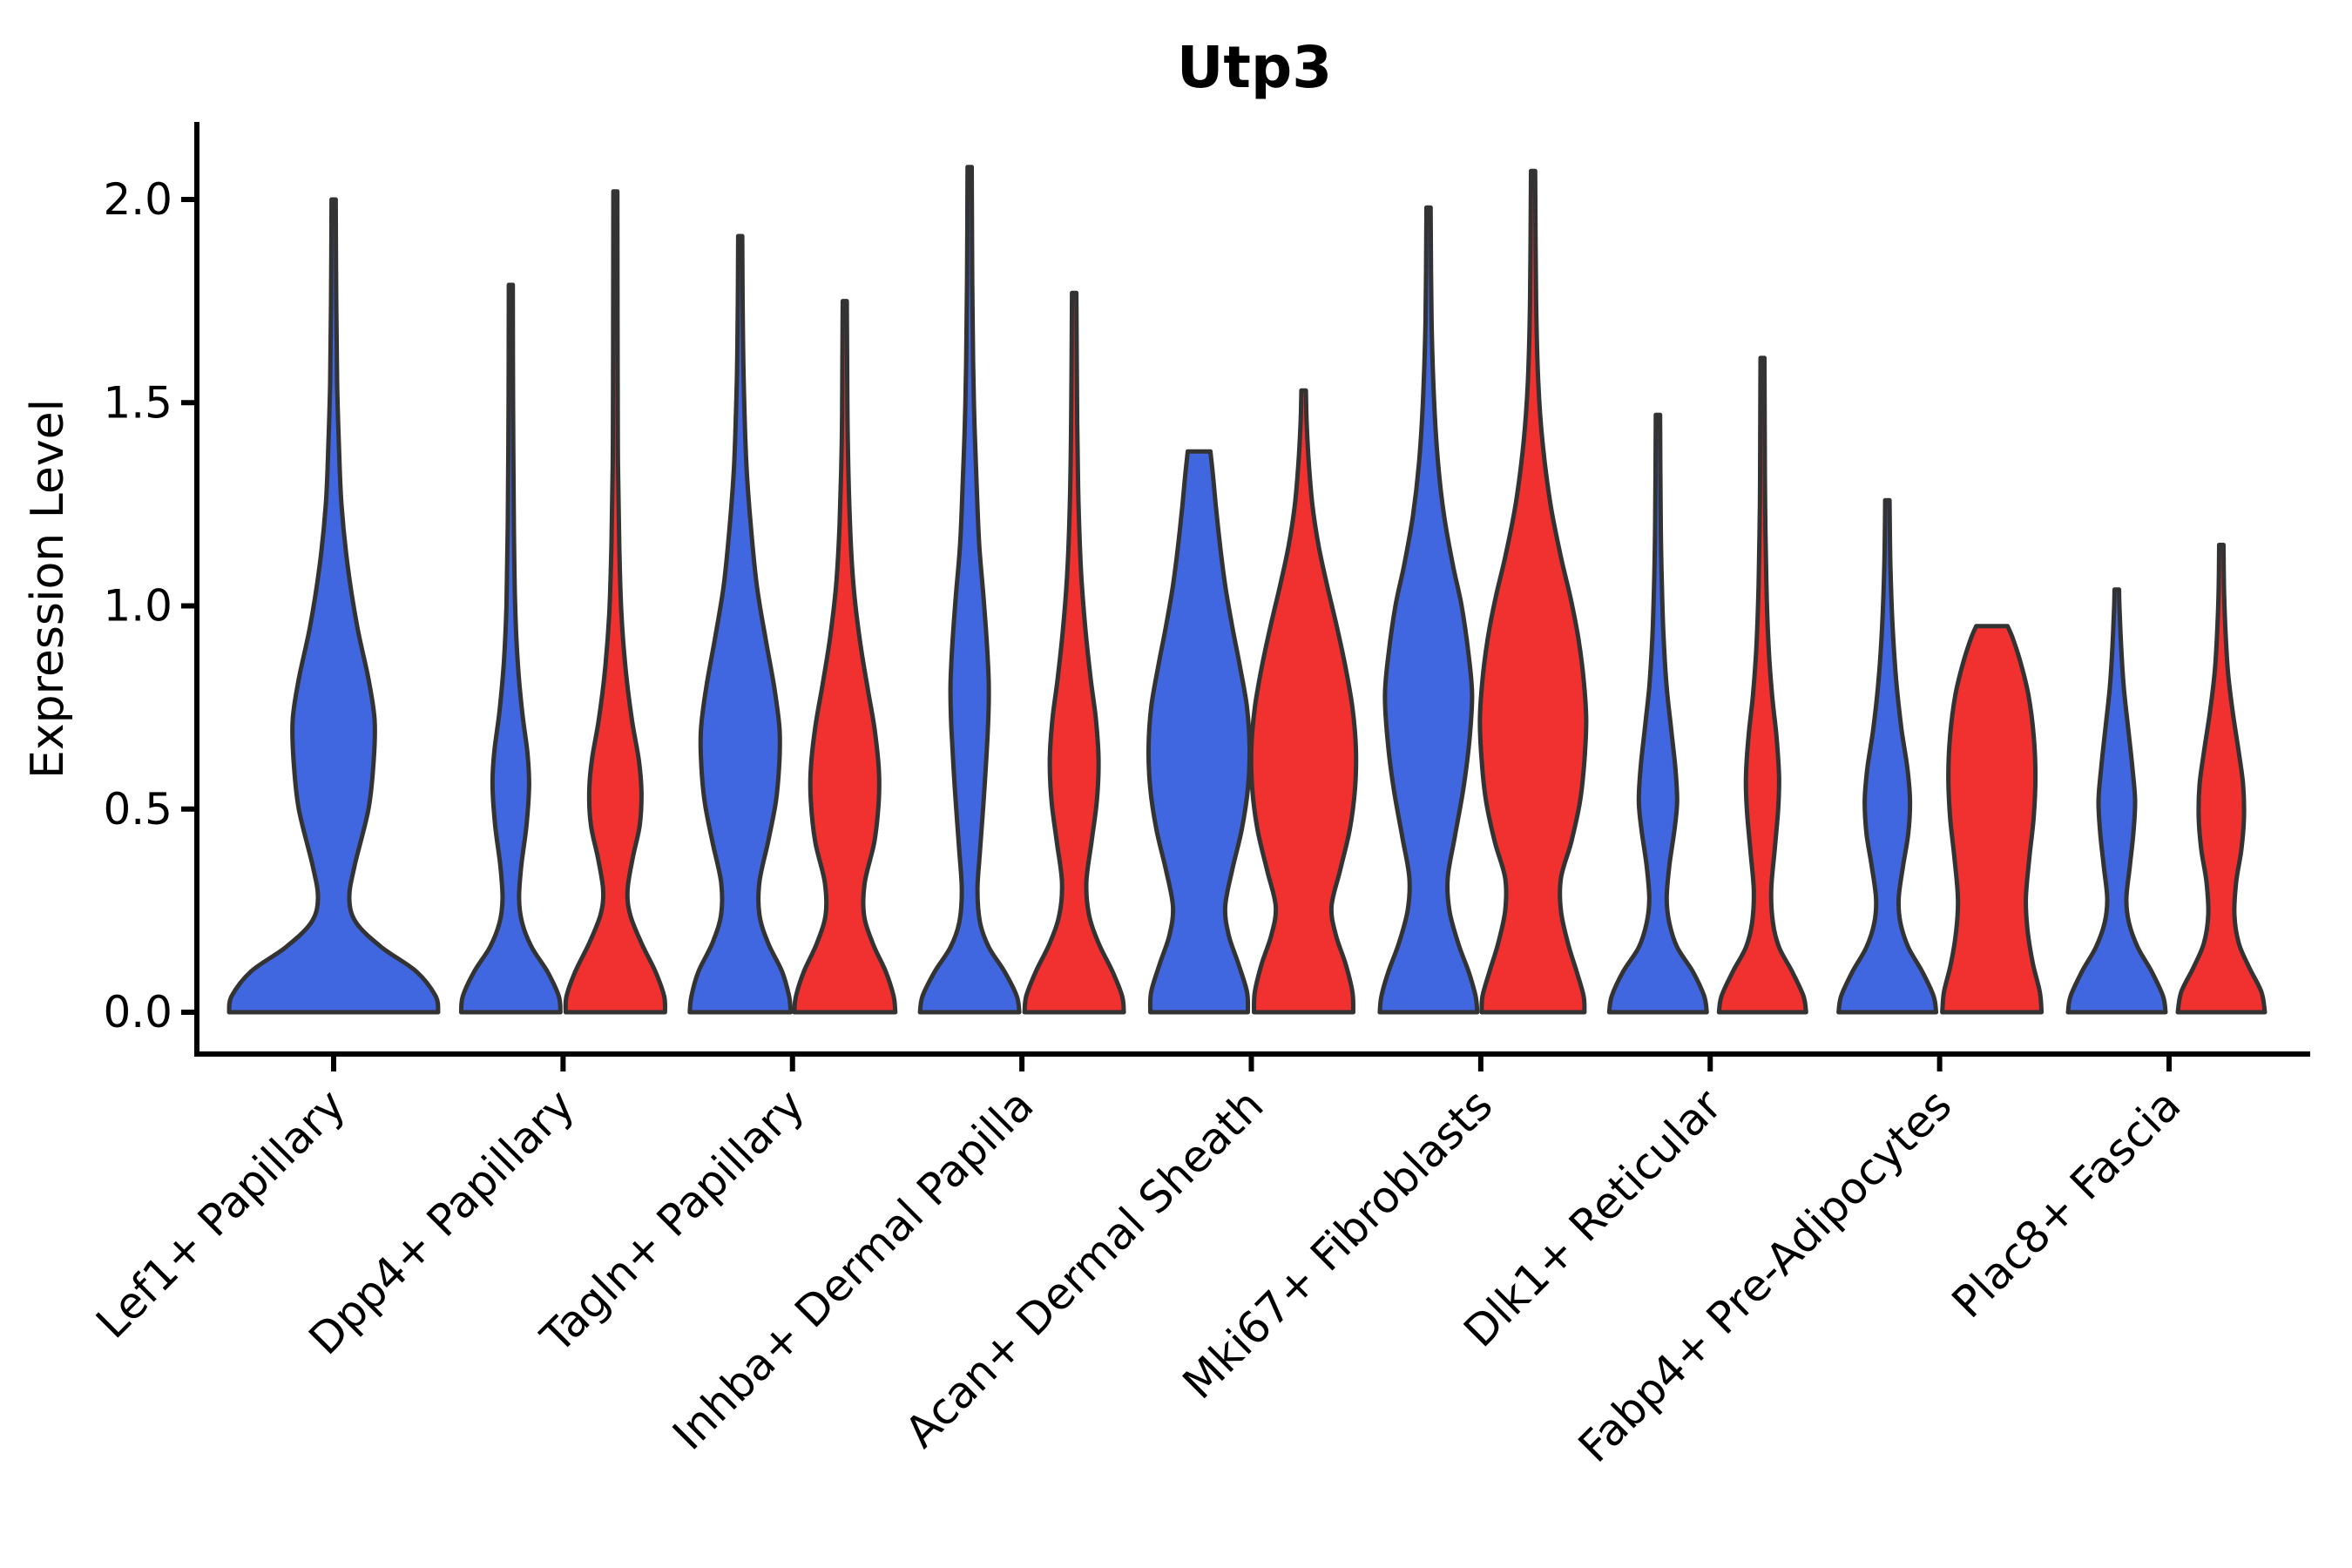  What do you see at coordinates (137, 810) in the screenshot?
I see `y-tick-label: 0.5` at bounding box center [137, 810].